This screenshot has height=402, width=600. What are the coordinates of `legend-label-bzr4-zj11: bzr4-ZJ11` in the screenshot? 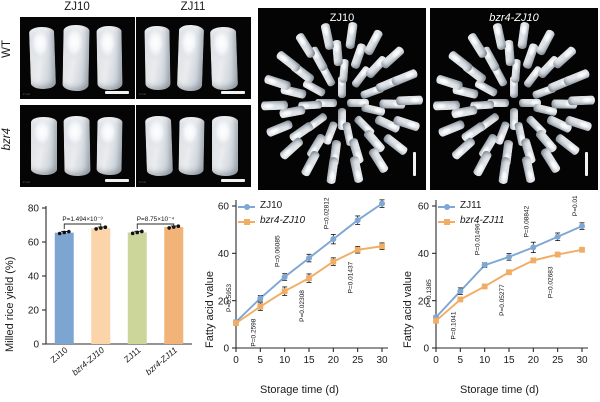 It's located at (482, 220).